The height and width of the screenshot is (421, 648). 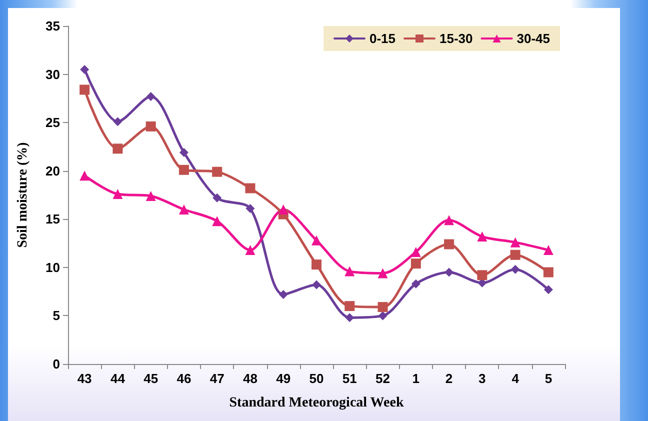 What do you see at coordinates (118, 378) in the screenshot?
I see `x-tick-label: 44` at bounding box center [118, 378].